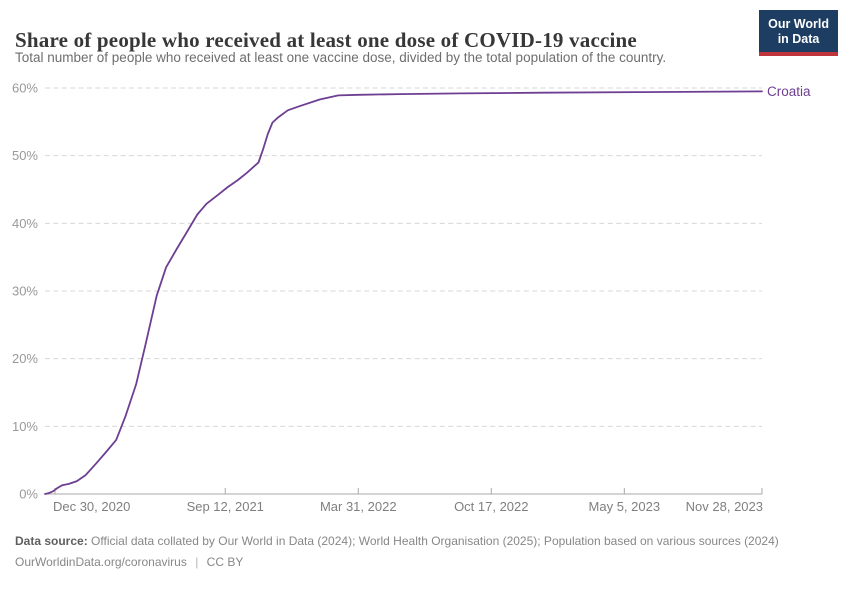  Describe the element at coordinates (28, 494) in the screenshot. I see `y-axis-label-0: 0%` at that location.